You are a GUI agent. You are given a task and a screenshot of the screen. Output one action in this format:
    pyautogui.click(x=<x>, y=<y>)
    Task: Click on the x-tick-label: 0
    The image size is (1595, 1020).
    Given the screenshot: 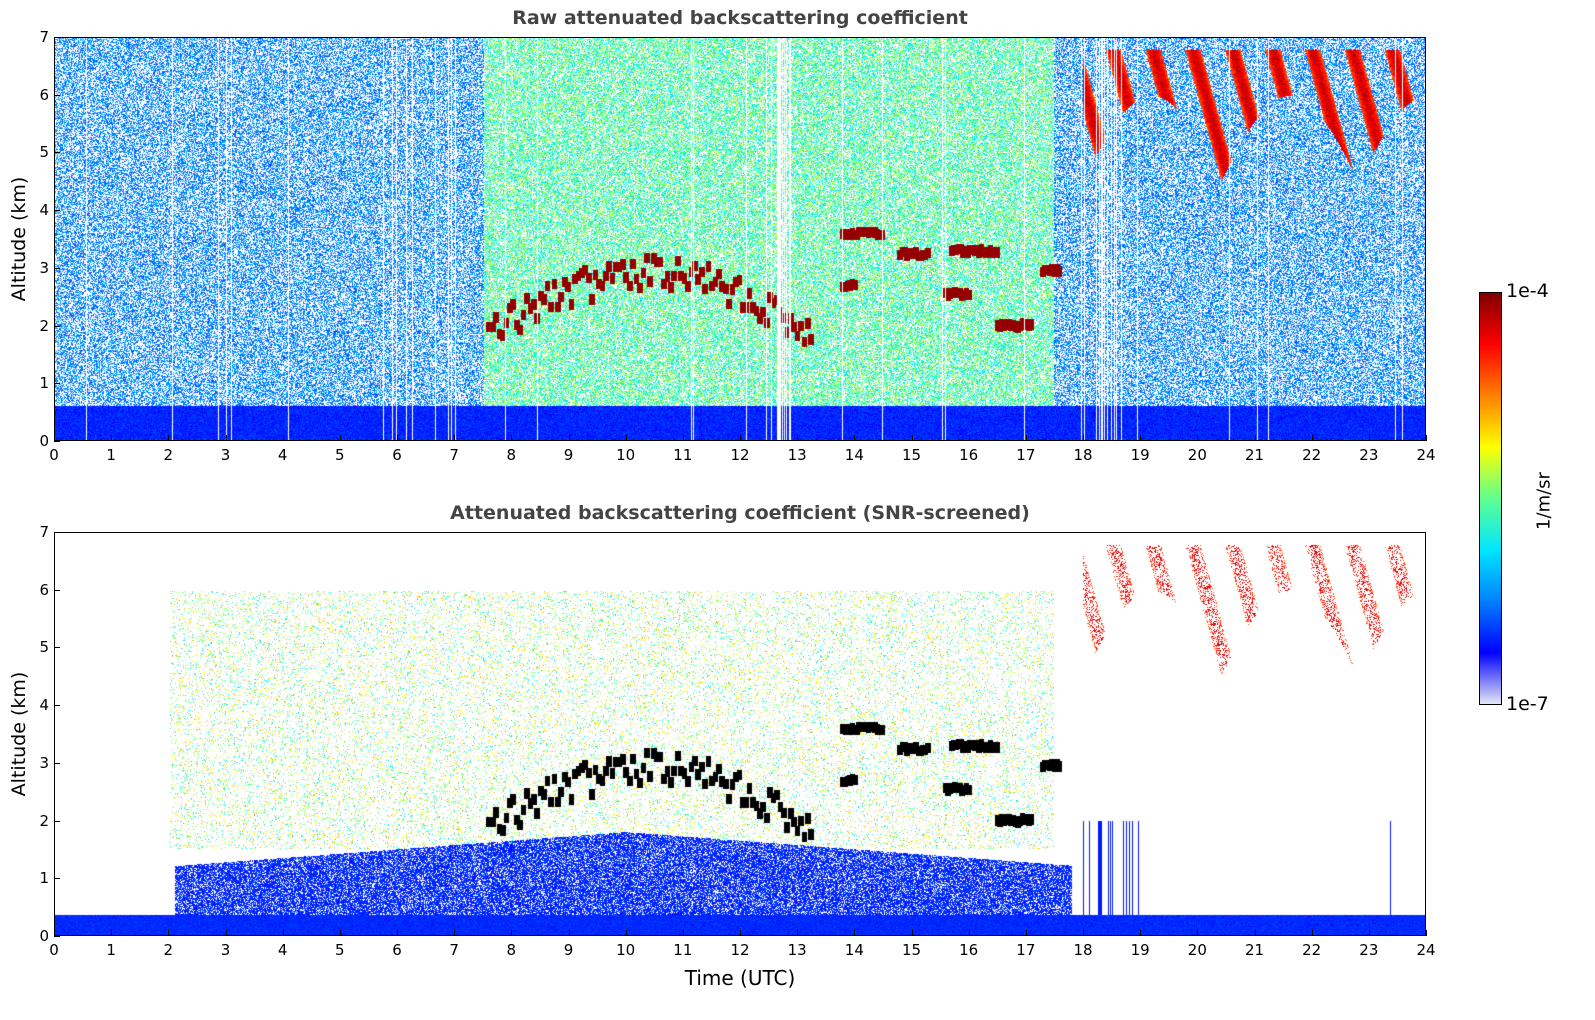 What is the action you would take?
    pyautogui.click(x=54, y=950)
    